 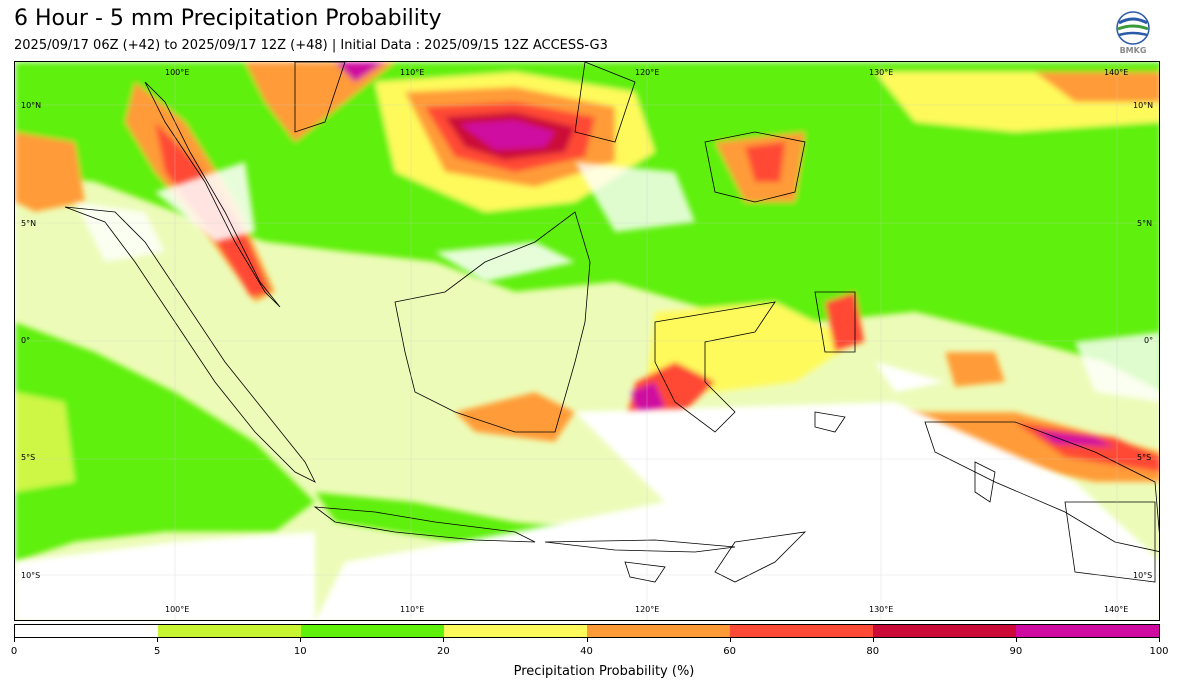 I want to click on colorbar-tick-label: 90, so click(x=1016, y=651).